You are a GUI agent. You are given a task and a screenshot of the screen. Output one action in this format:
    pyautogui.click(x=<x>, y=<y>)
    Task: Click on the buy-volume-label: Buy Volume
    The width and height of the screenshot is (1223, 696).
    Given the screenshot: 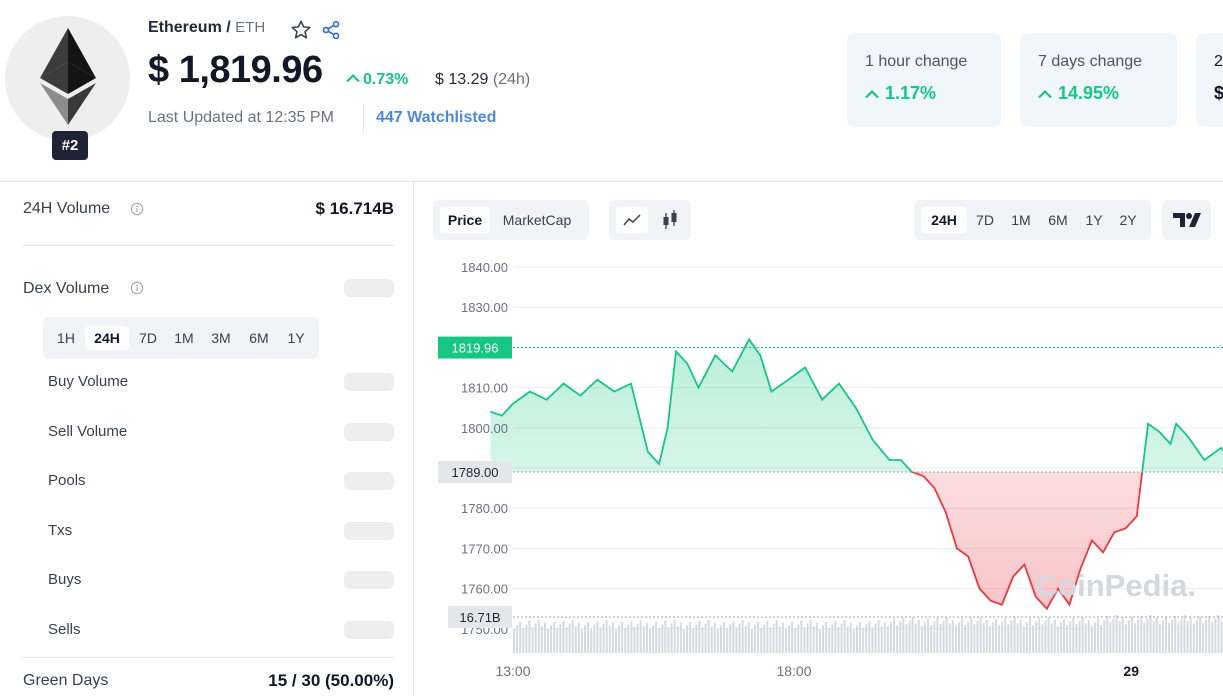 What is the action you would take?
    pyautogui.click(x=88, y=381)
    